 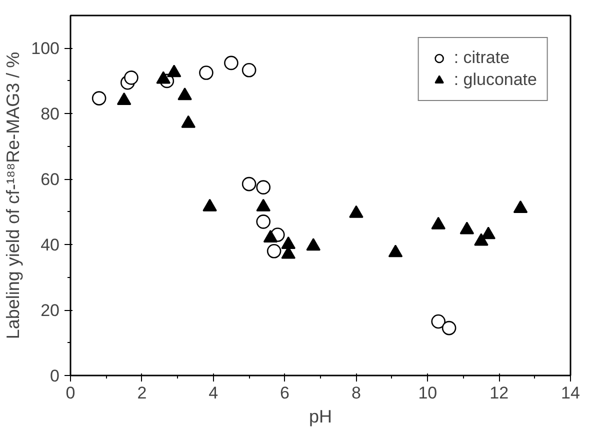 What do you see at coordinates (71, 393) in the screenshot?
I see `x-tick-label: 0` at bounding box center [71, 393].